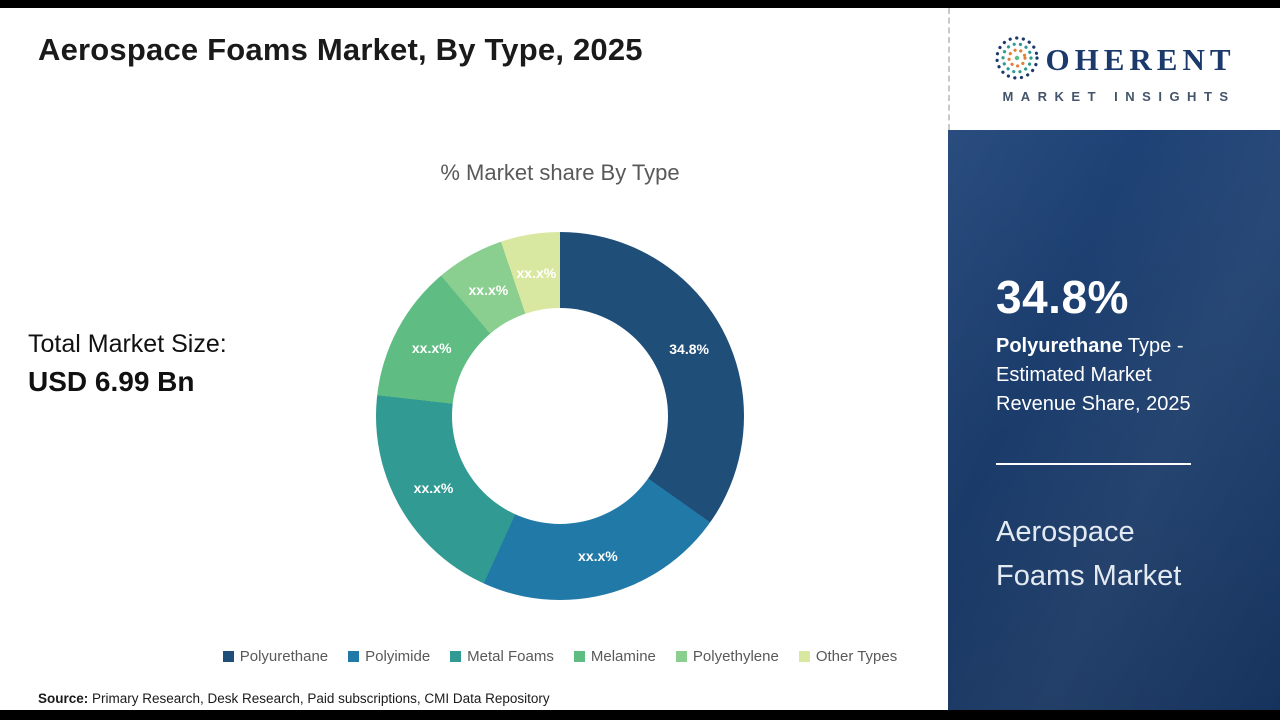  I want to click on legend-item: Polyurethane, so click(275, 656).